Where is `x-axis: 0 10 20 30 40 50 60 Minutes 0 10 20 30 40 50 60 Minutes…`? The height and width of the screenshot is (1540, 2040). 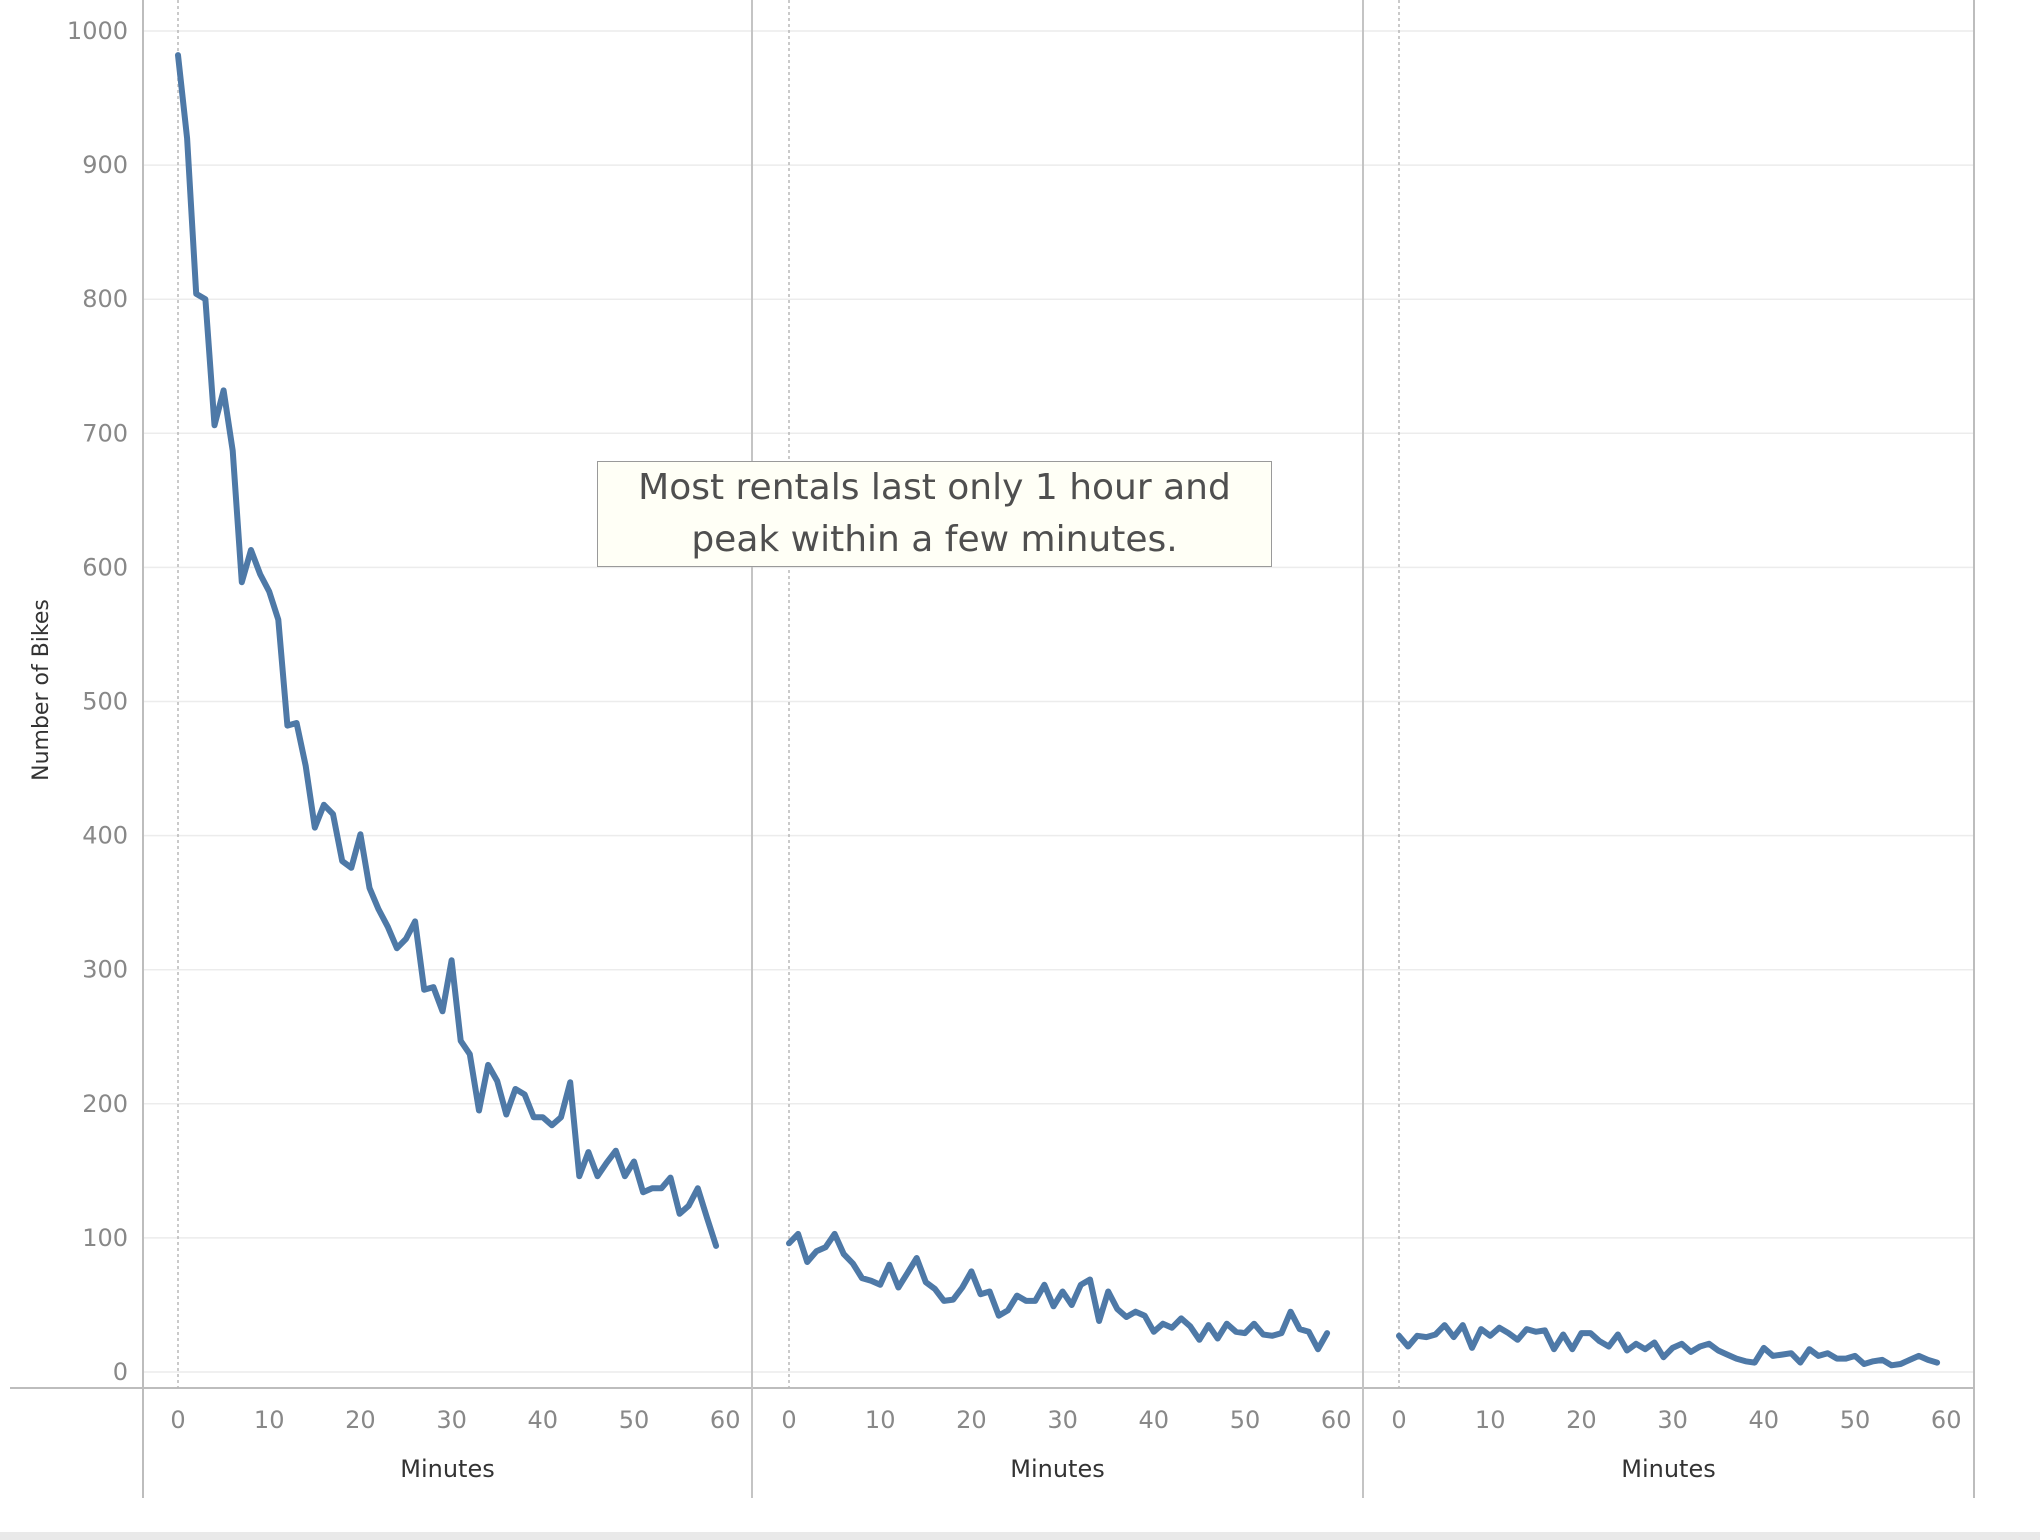 x-axis: 0 10 20 30 40 50 60 Minutes 0 10 20 30 40 50 60 Minutes… is located at coordinates (1065, 1444).